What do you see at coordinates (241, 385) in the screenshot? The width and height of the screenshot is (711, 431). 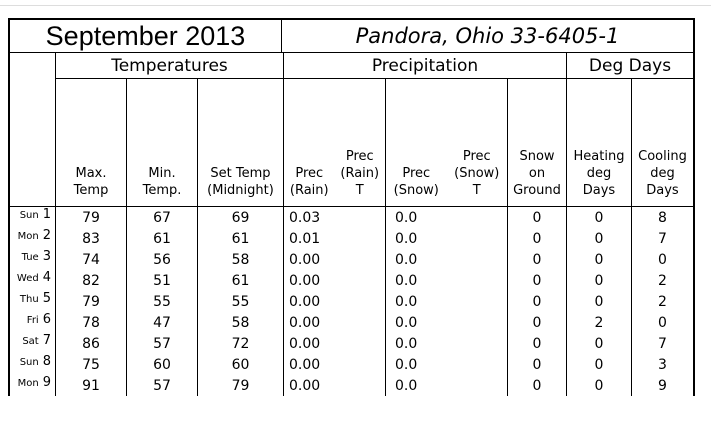 I see `cell-set-temp: 79` at bounding box center [241, 385].